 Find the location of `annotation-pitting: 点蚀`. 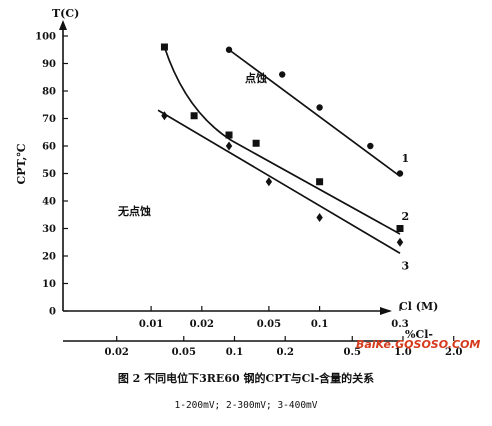

annotation-pitting: 点蚀 is located at coordinates (256, 78).